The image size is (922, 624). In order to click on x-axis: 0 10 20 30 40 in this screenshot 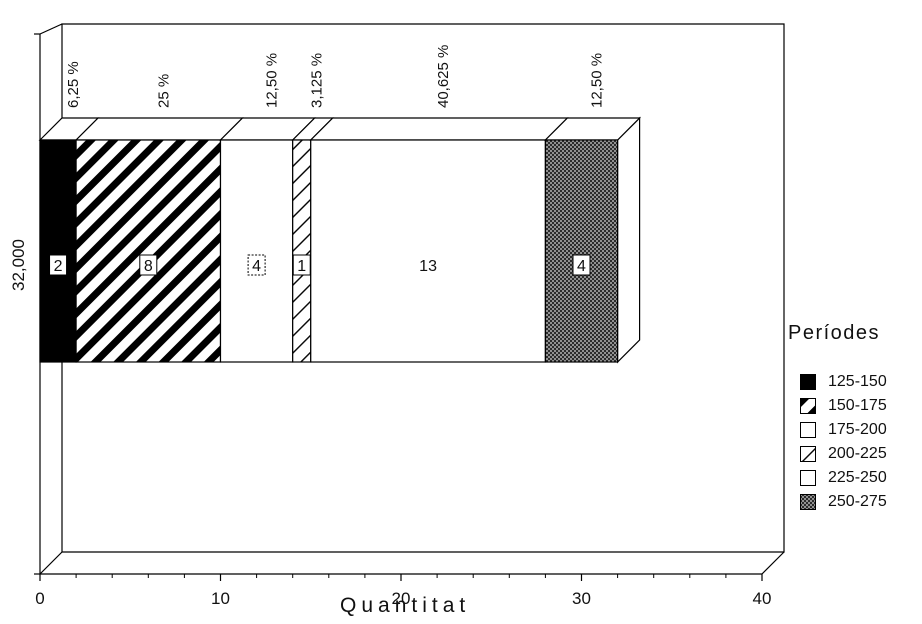, I will do `click(403, 591)`.